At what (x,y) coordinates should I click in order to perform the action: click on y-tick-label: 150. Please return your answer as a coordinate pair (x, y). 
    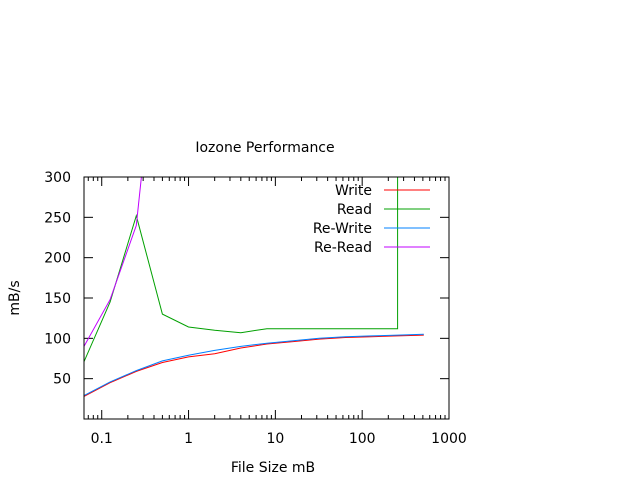
    Looking at the image, I should click on (57, 299).